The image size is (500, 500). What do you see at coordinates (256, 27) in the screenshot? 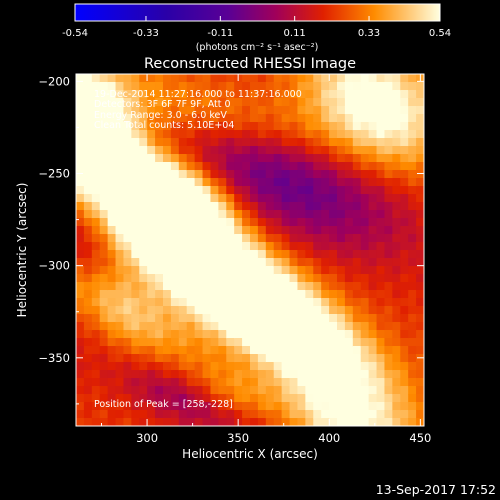
I see `colorbar-ticks: -0.54 -0.33 -0.11 0.11 0.33 0.54` at bounding box center [256, 27].